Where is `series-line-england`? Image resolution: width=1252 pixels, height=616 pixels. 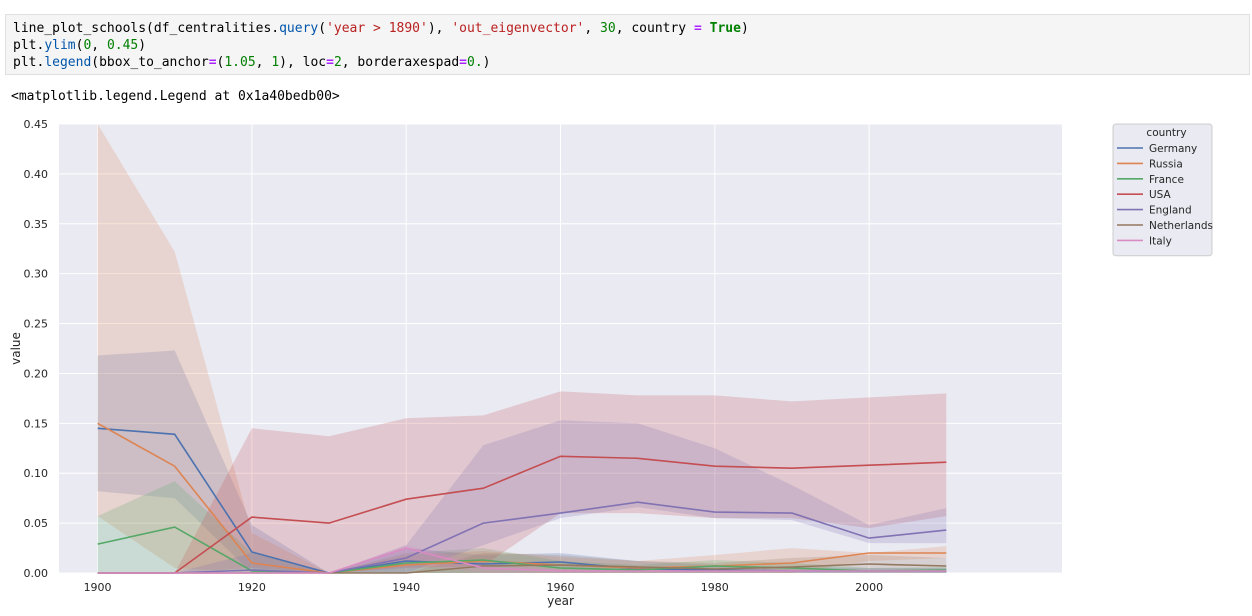 series-line-england is located at coordinates (522, 537).